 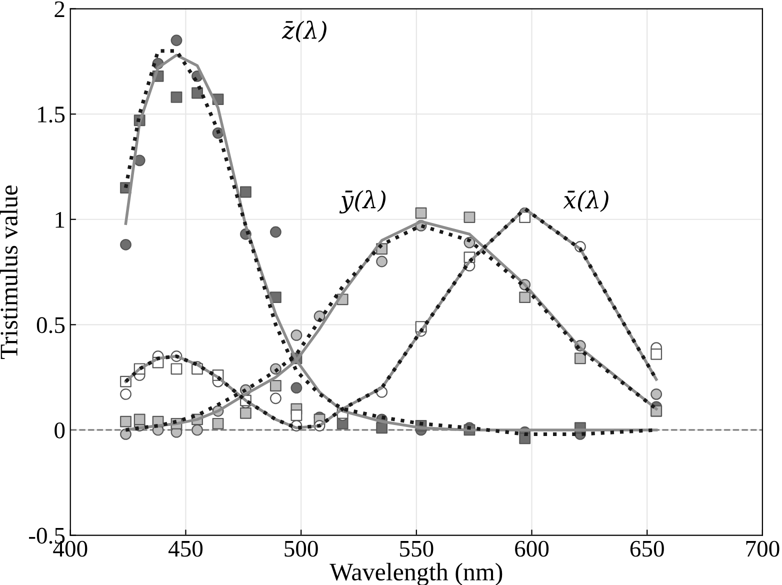 I want to click on y-tick-label: 0, so click(x=59, y=430).